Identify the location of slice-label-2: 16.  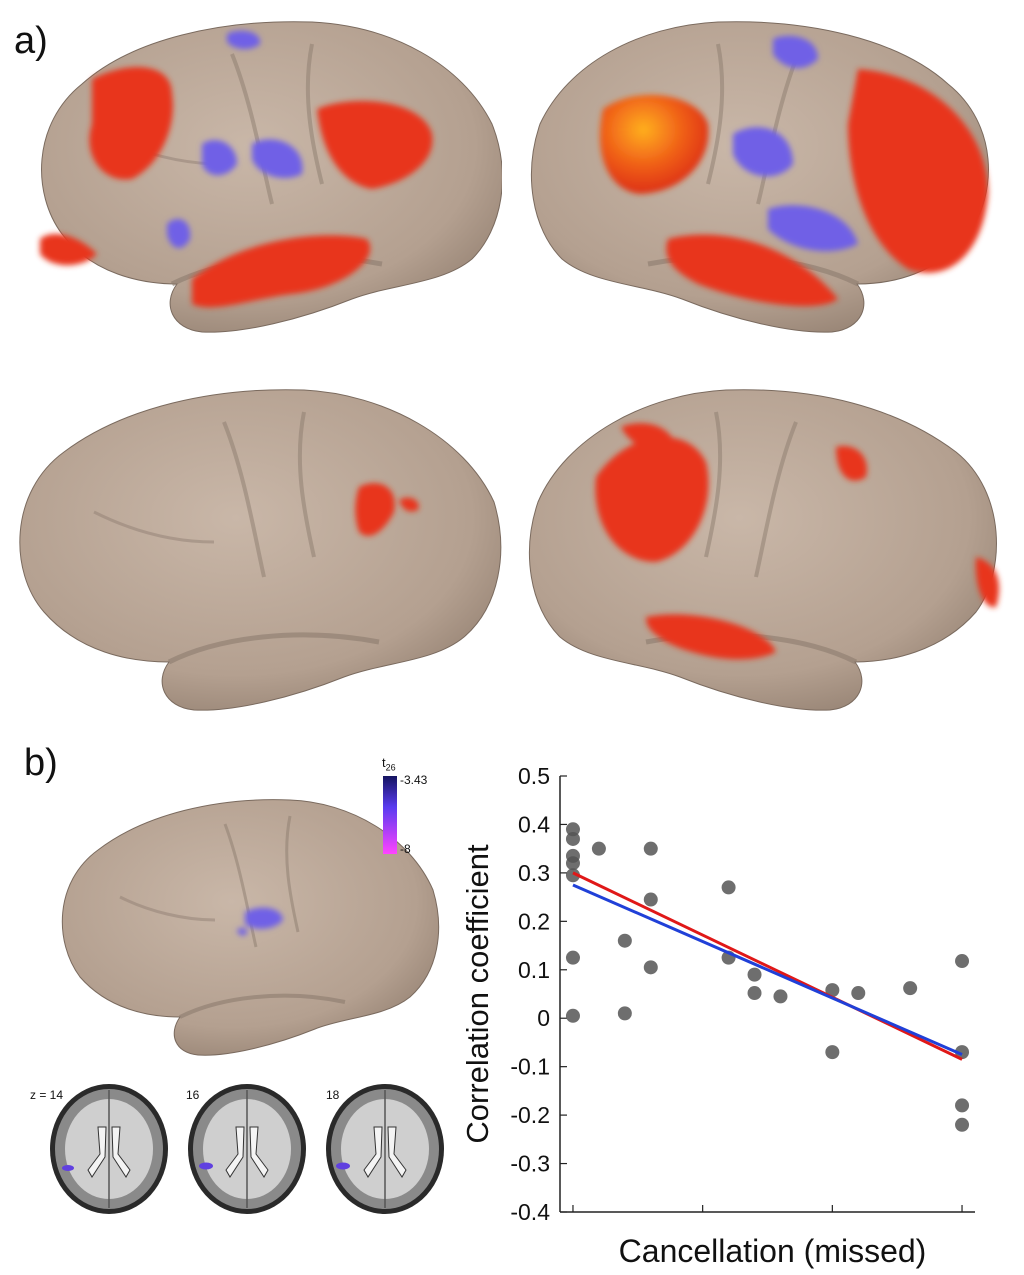
(193, 1095).